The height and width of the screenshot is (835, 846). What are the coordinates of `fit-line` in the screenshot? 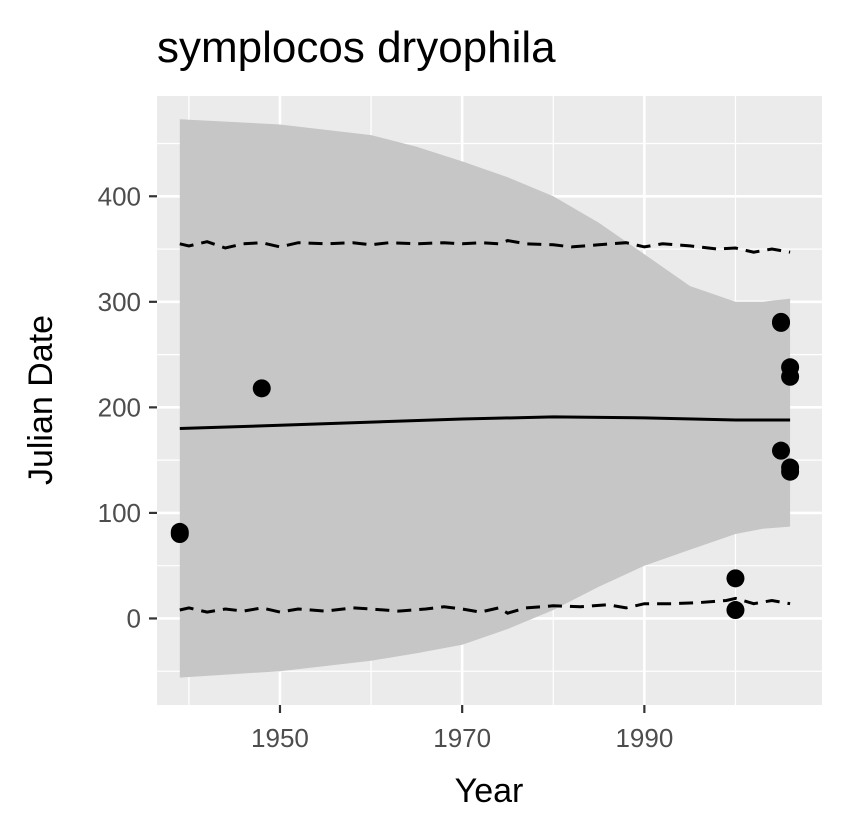 It's located at (485, 422).